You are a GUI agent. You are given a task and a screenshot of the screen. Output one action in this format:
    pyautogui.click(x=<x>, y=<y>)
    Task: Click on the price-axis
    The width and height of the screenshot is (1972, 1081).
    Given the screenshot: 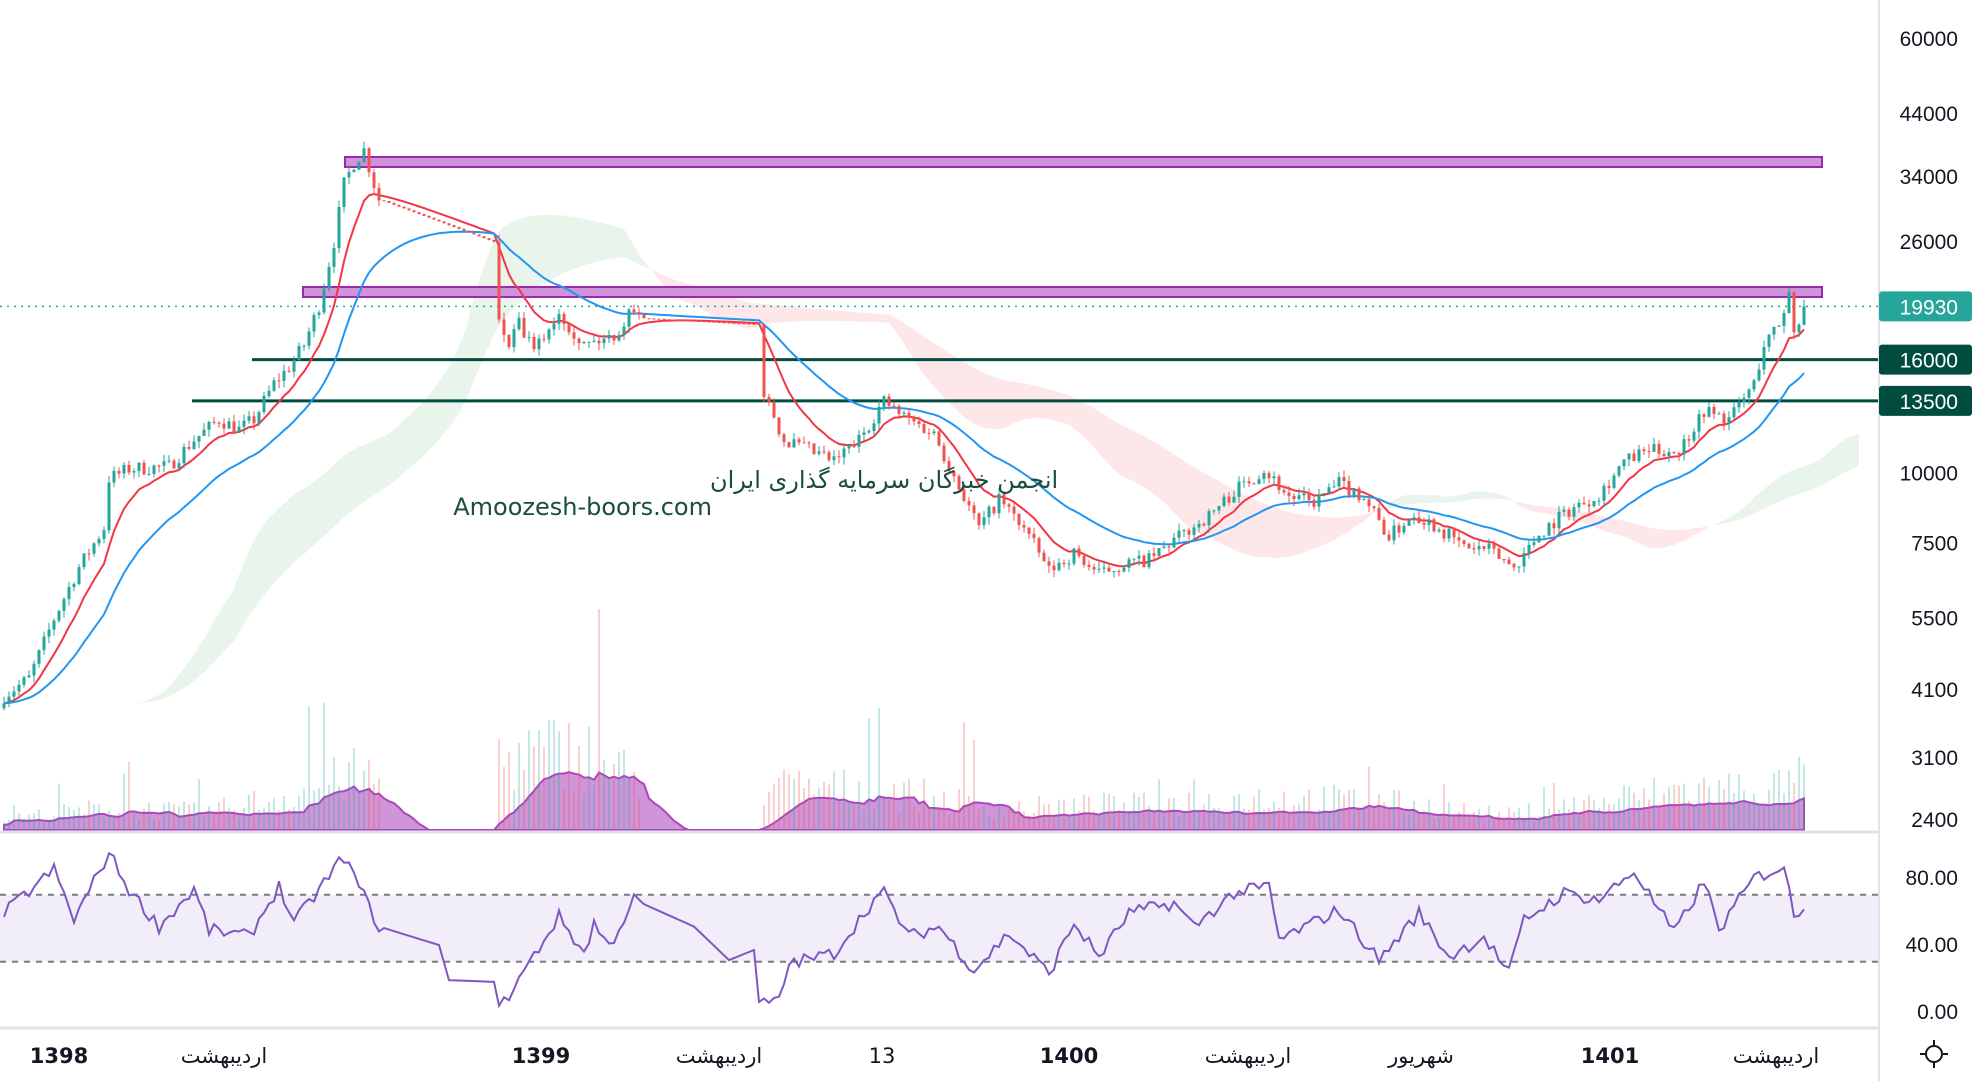 What is the action you would take?
    pyautogui.click(x=1925, y=540)
    